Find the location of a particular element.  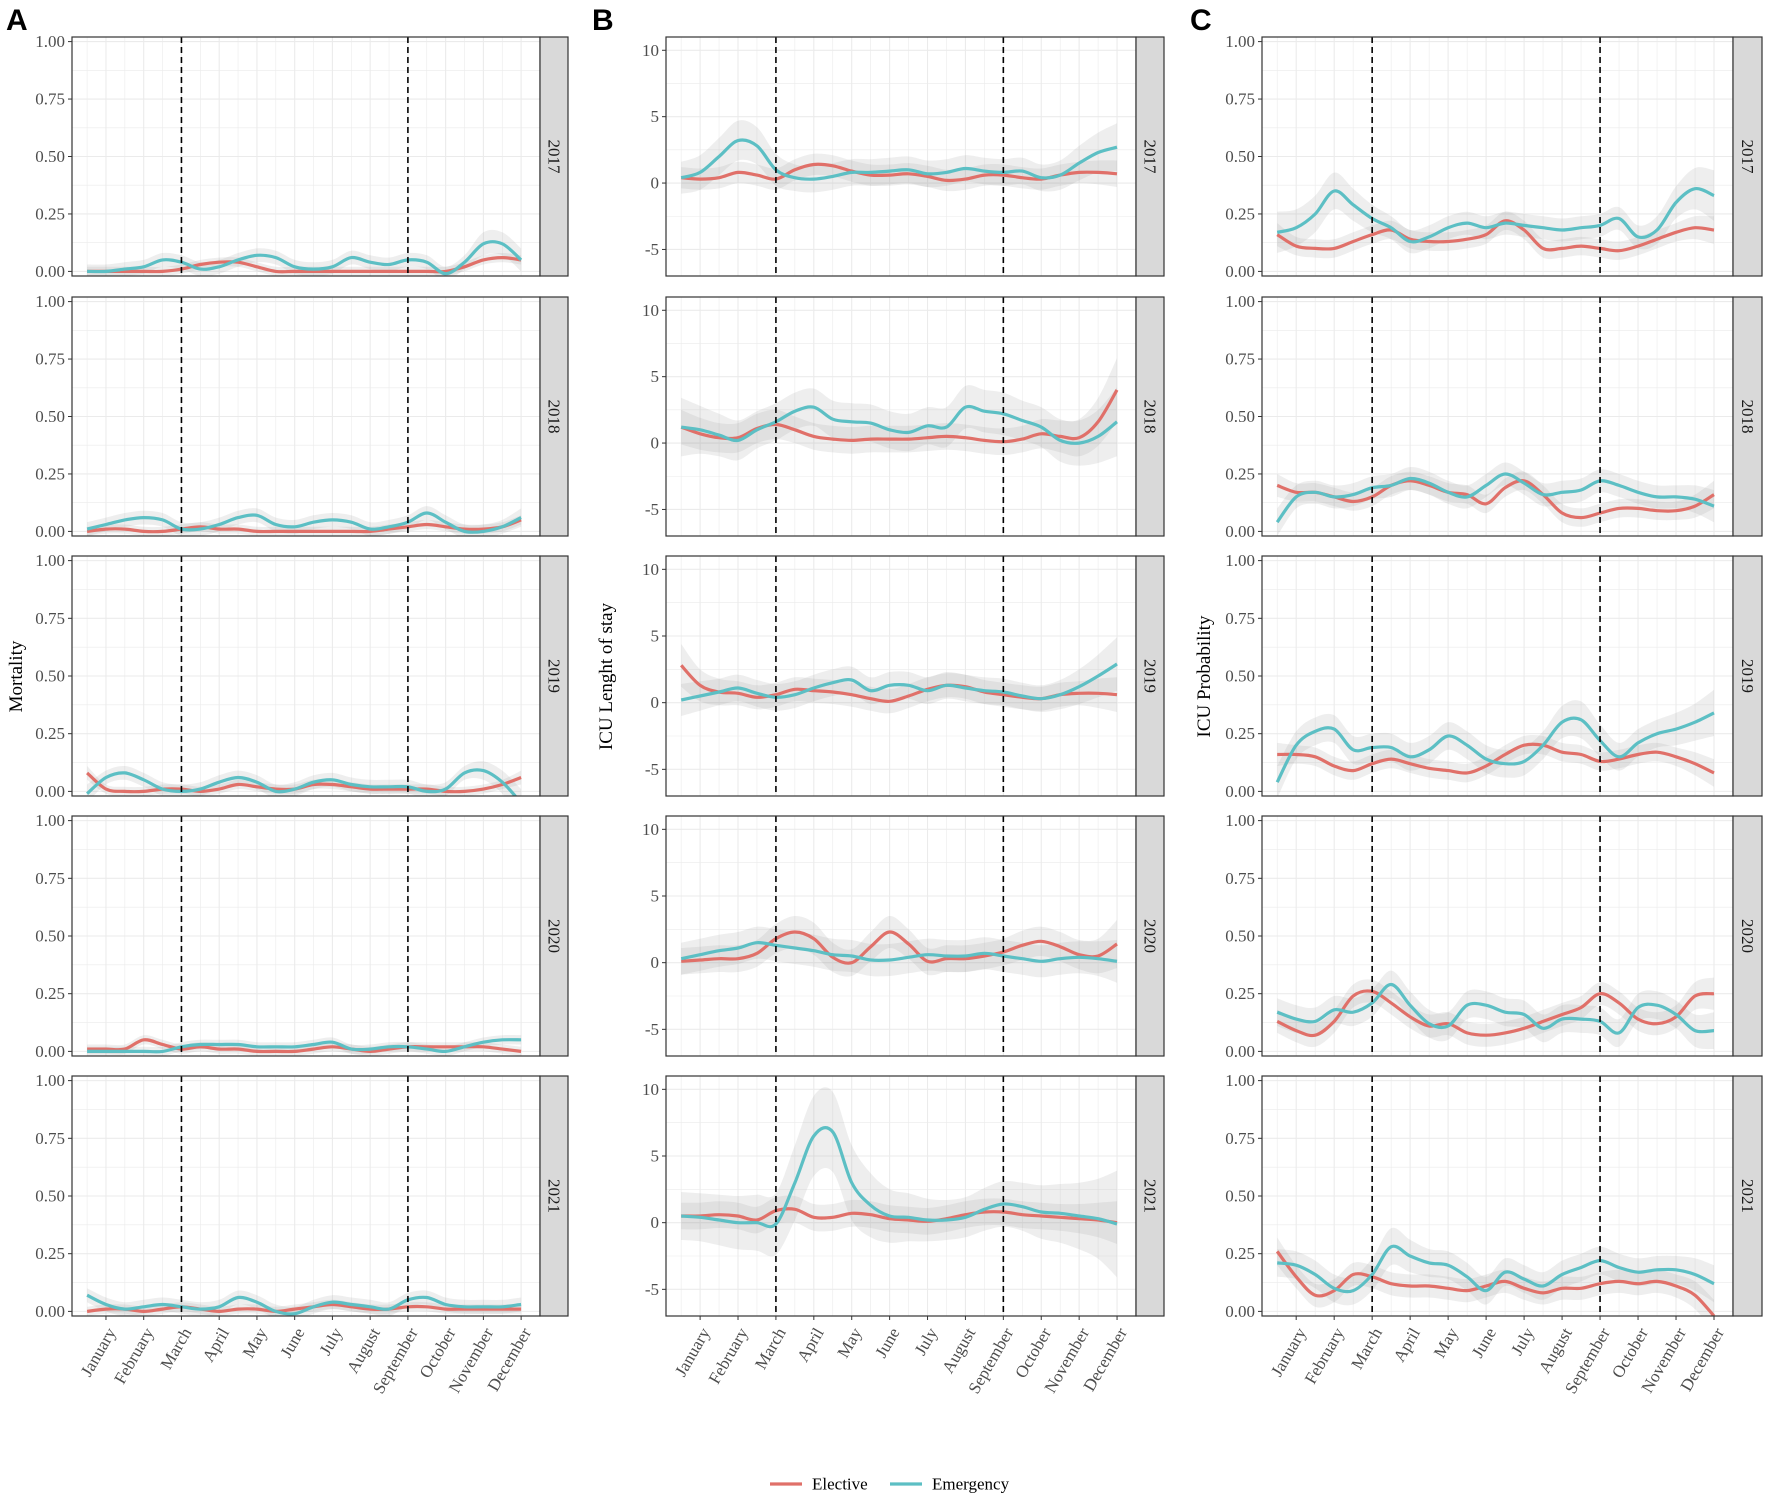

facet-2019: 2019 0.00 0.25 0.50 0.75 1.00 is located at coordinates (302, 676).